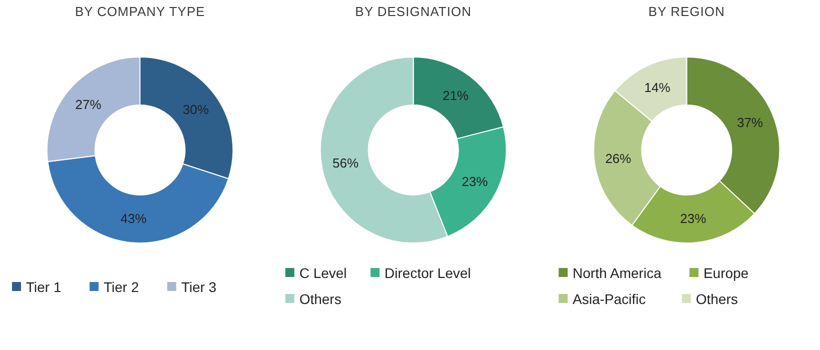 The image size is (820, 350). Describe the element at coordinates (456, 95) in the screenshot. I see `data-label: 21%` at that location.